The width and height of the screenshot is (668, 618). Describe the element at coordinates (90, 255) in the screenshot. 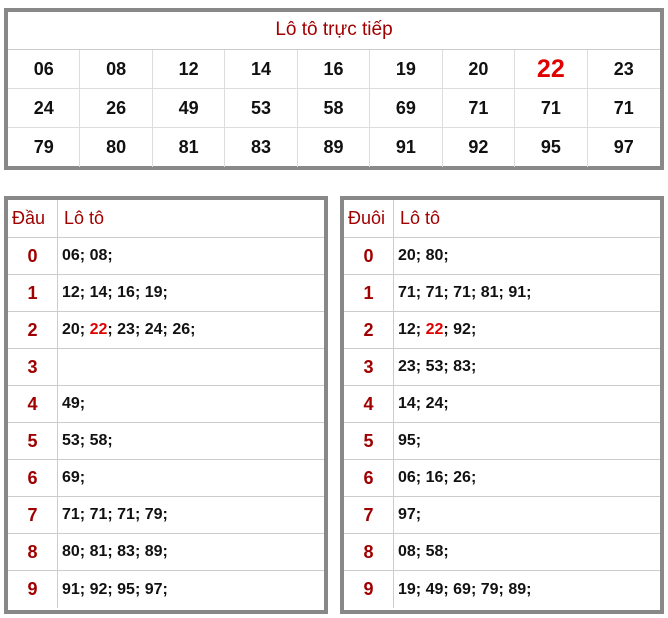

I see `dau-lo-list: 06; 08;` at that location.